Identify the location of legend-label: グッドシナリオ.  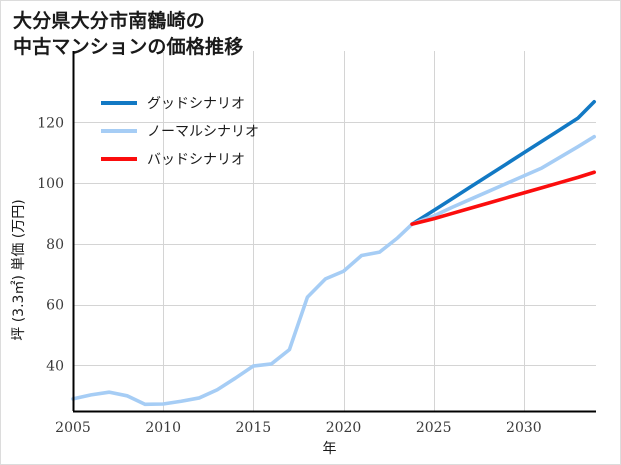
(196, 104).